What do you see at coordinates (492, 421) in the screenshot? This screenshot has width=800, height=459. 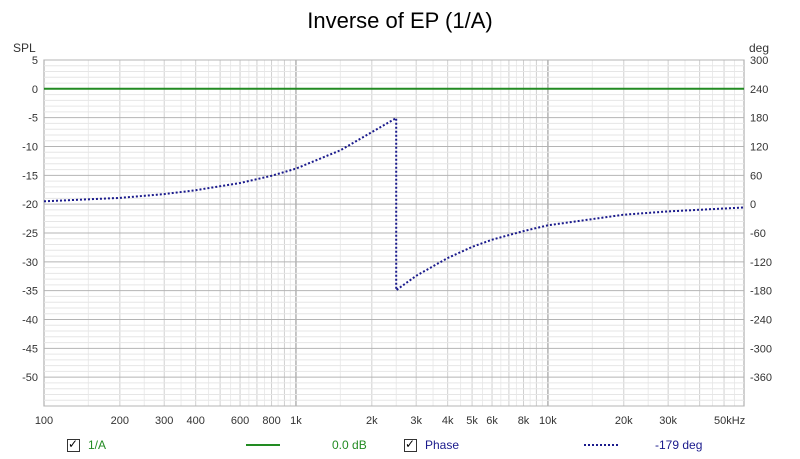 I see `x-tick-label: 6k` at bounding box center [492, 421].